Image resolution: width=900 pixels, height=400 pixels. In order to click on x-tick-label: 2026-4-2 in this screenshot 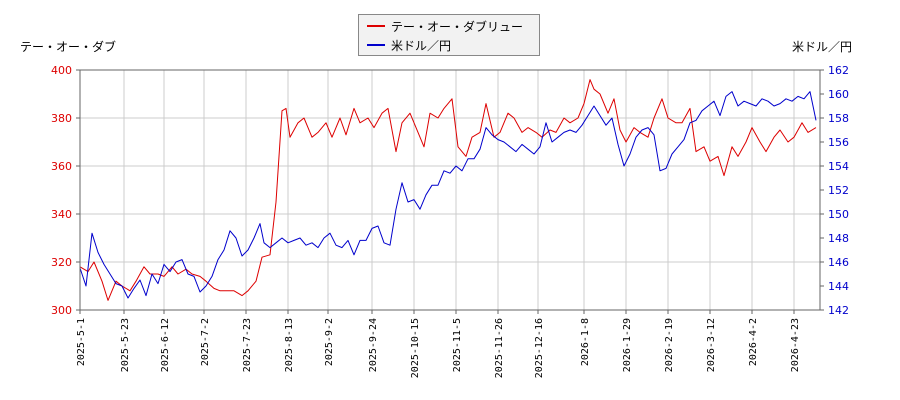, I will do `click(753, 342)`.